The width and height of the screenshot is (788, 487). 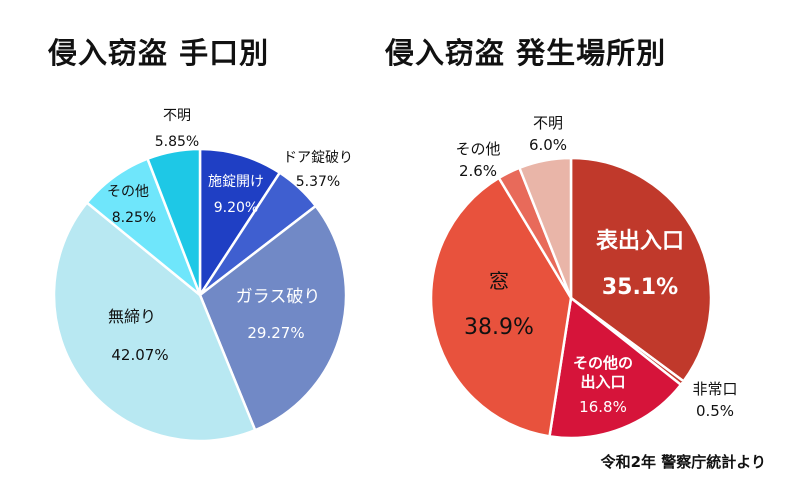 What do you see at coordinates (602, 382) in the screenshot?
I see `slice-name-location-2-line1: 出入口` at bounding box center [602, 382].